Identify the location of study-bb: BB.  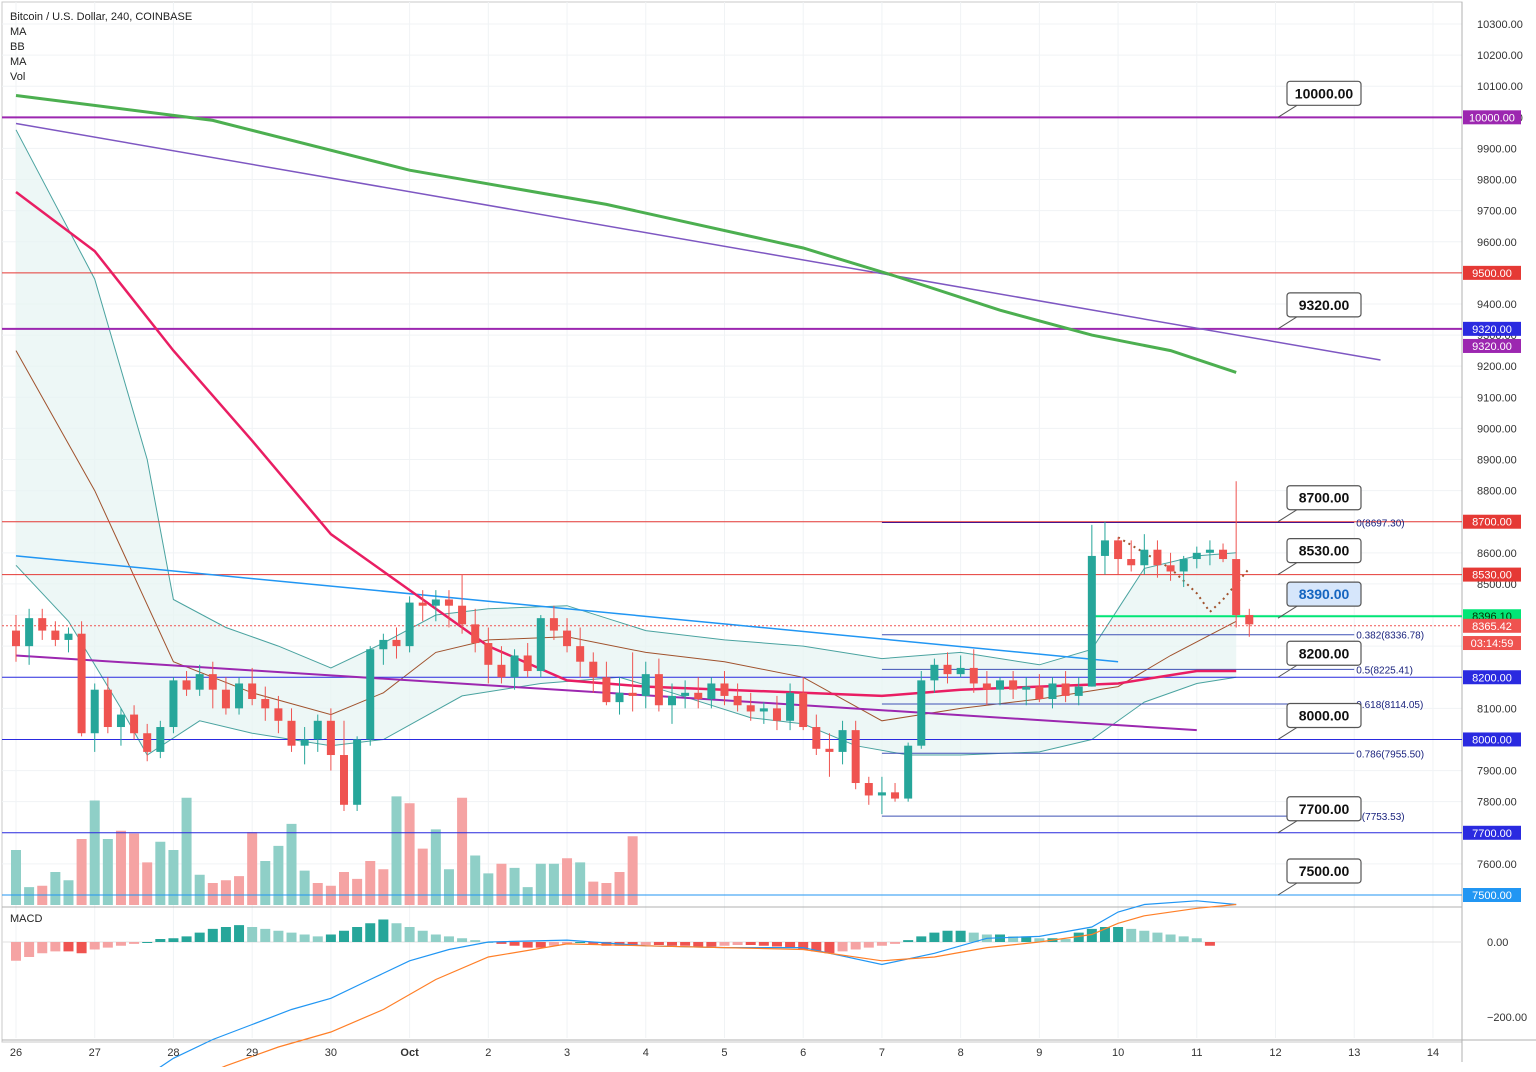
(17, 47).